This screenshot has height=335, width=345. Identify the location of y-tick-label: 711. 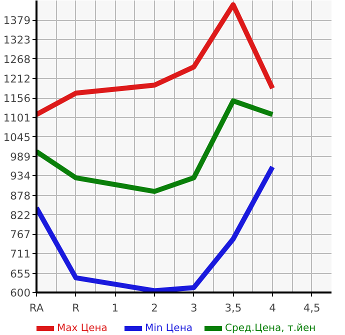
(20, 254).